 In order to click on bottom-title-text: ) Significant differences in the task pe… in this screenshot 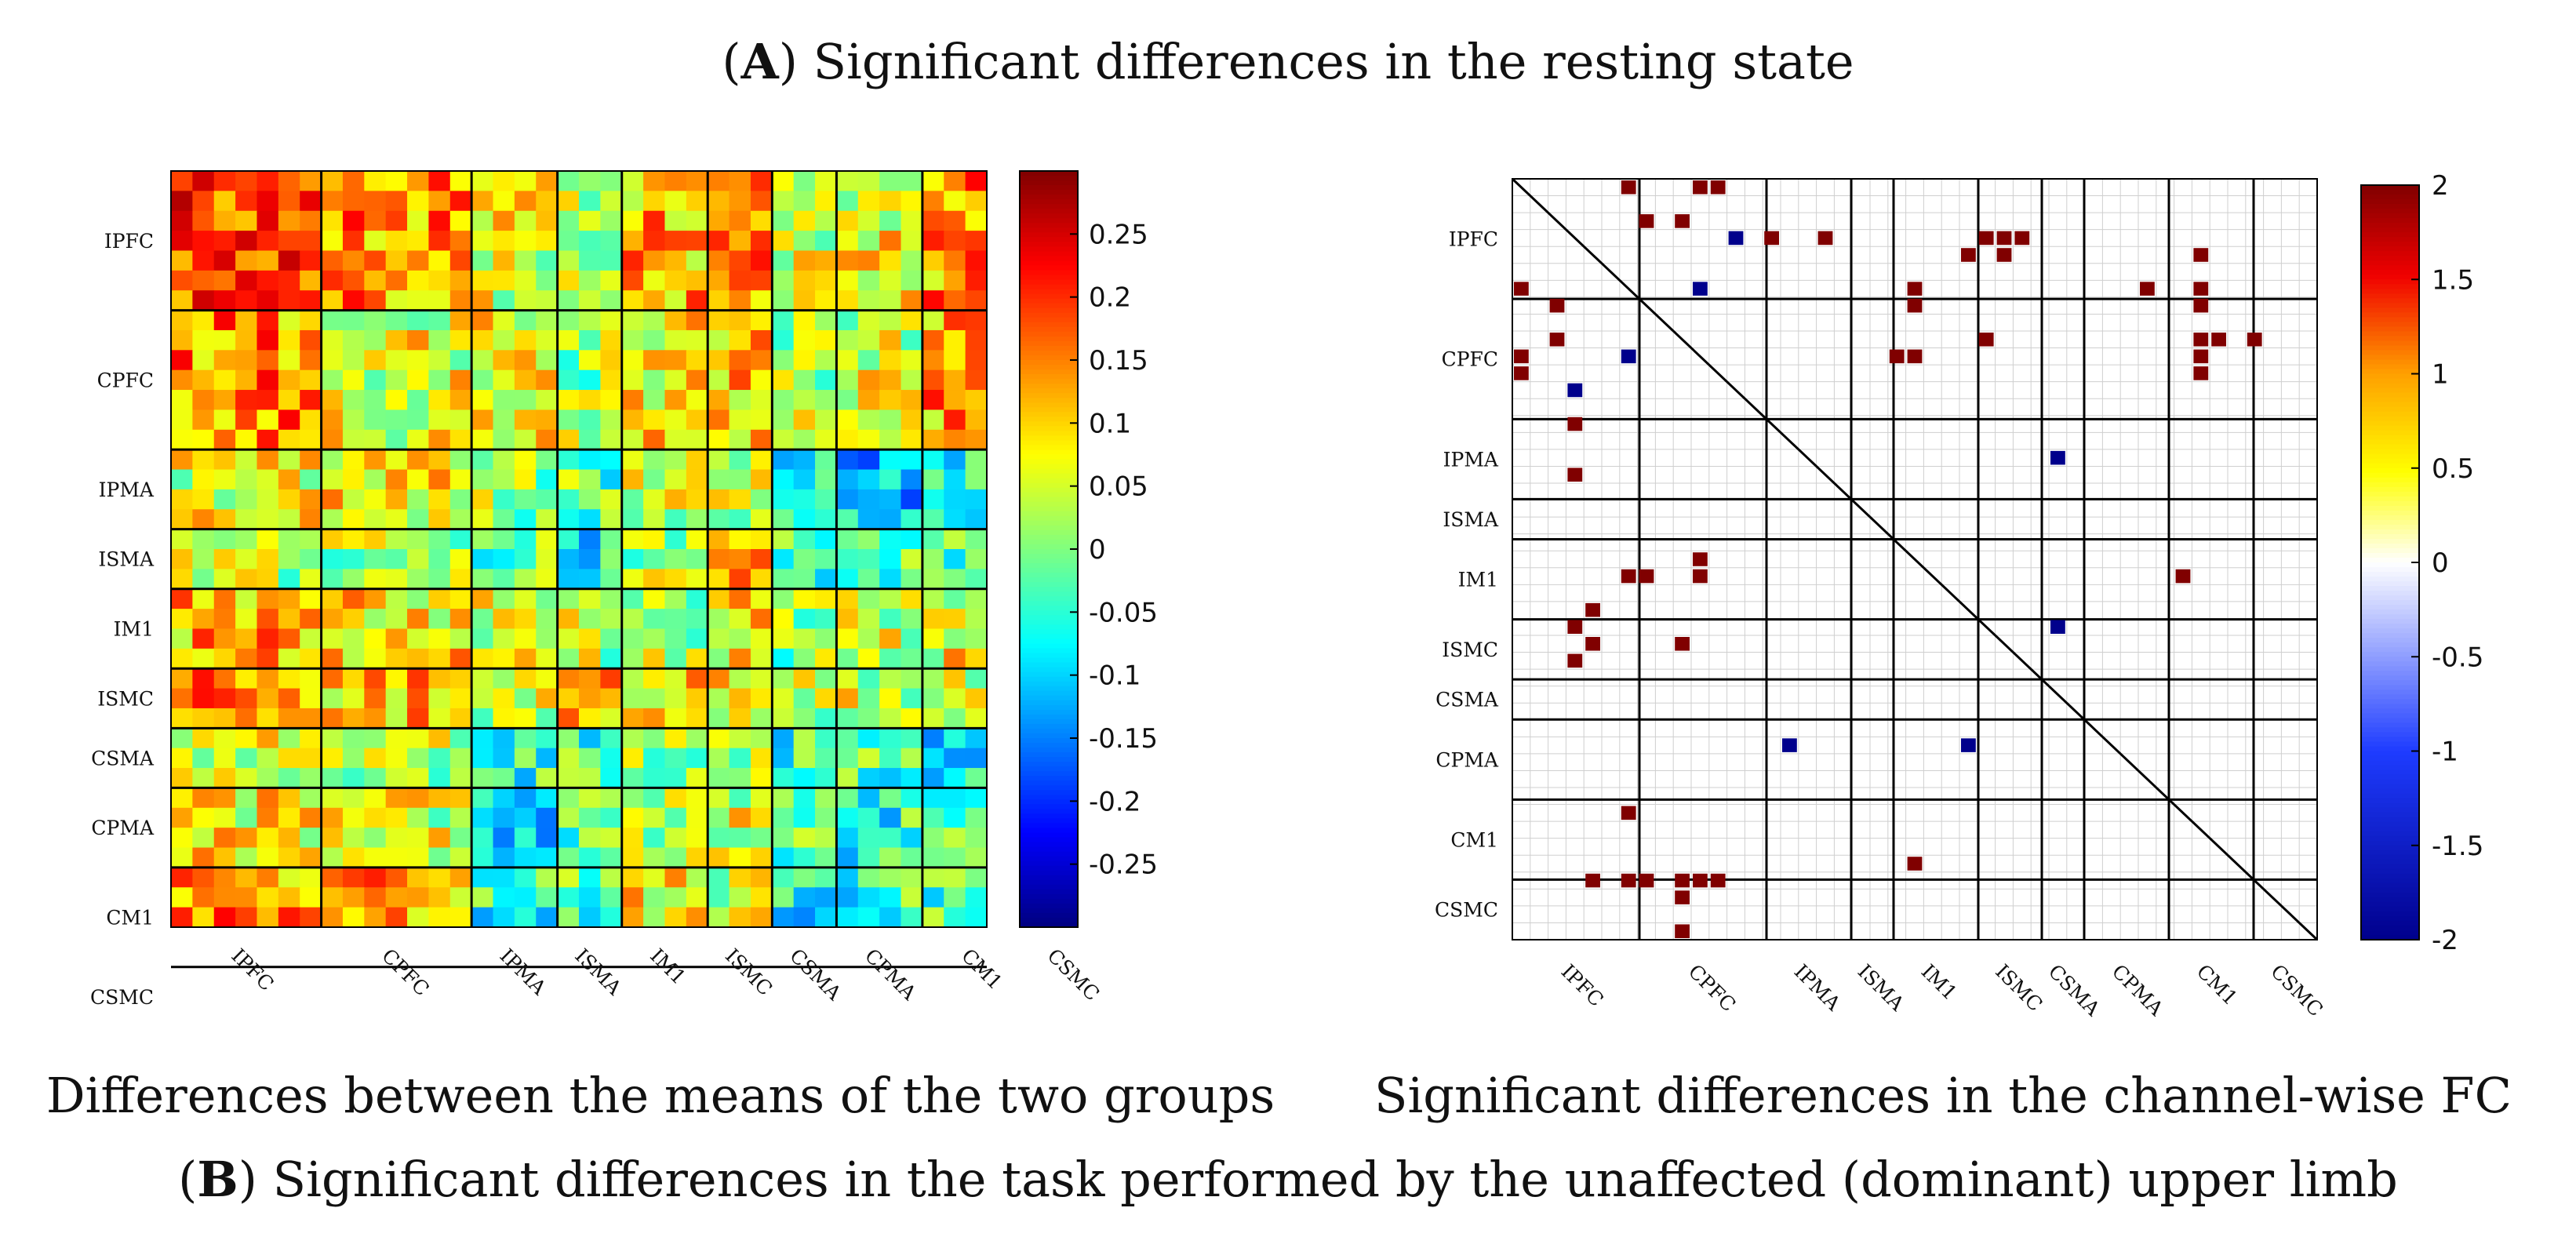, I will do `click(1318, 1179)`.